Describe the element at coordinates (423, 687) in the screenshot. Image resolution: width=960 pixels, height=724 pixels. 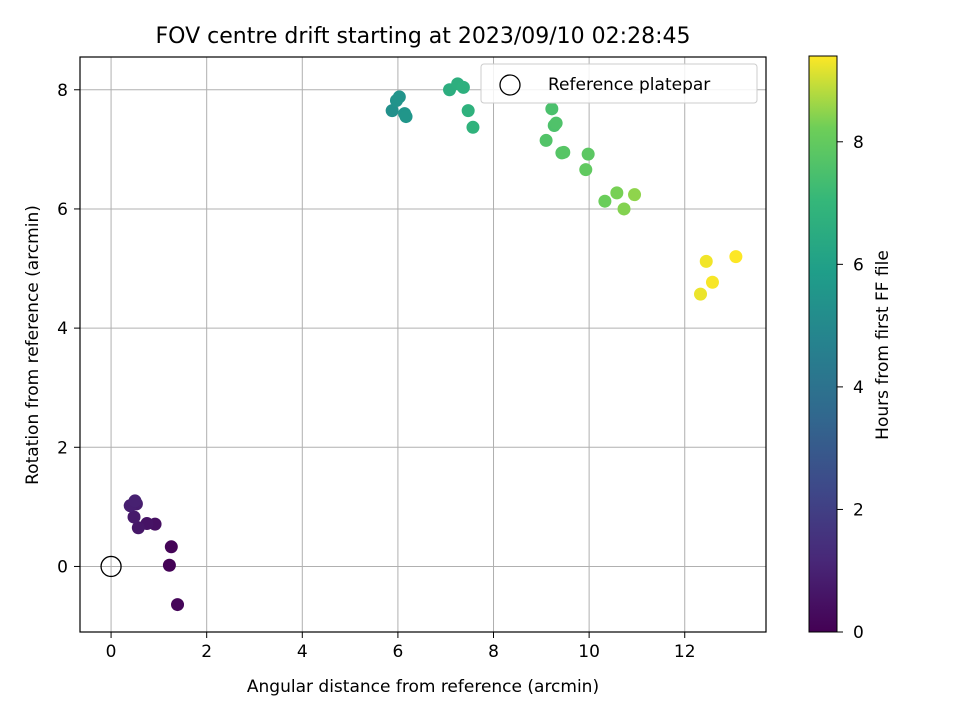
I see `x-axis-label: Angular distance from reference (arcmin)` at that location.